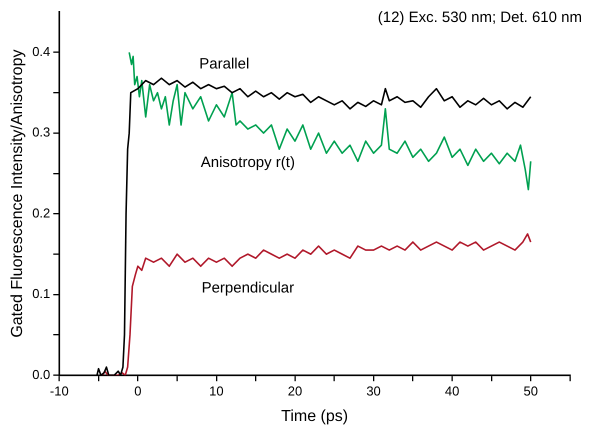 This screenshot has height=430, width=590. Describe the element at coordinates (314, 416) in the screenshot. I see `x-axis-title: Time (ps)` at that location.